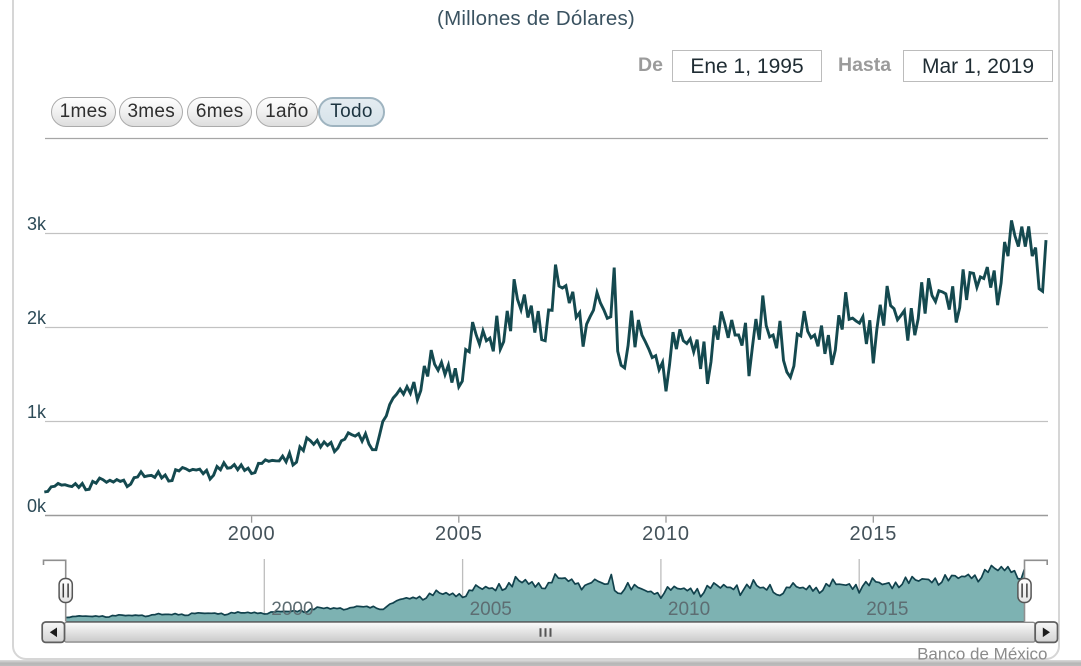  I want to click on svg-text: 0k, so click(37, 506).